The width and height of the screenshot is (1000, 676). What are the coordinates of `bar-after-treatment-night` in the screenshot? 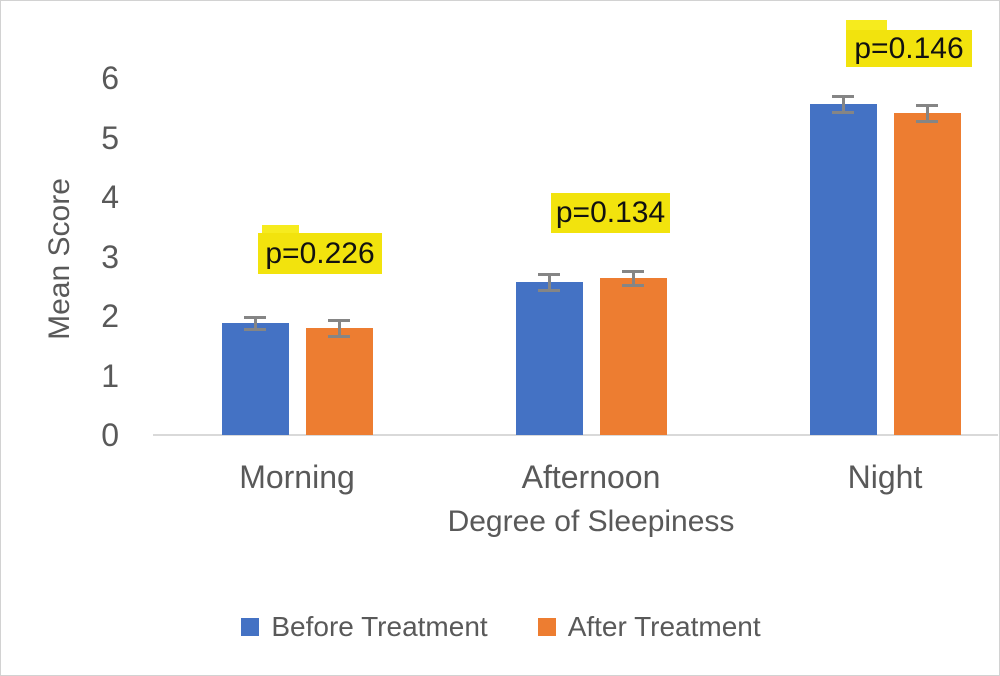 It's located at (927, 274).